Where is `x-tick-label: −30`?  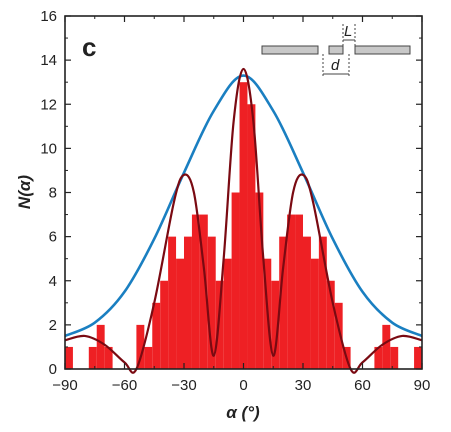 x-tick-label: −30 is located at coordinates (183, 385).